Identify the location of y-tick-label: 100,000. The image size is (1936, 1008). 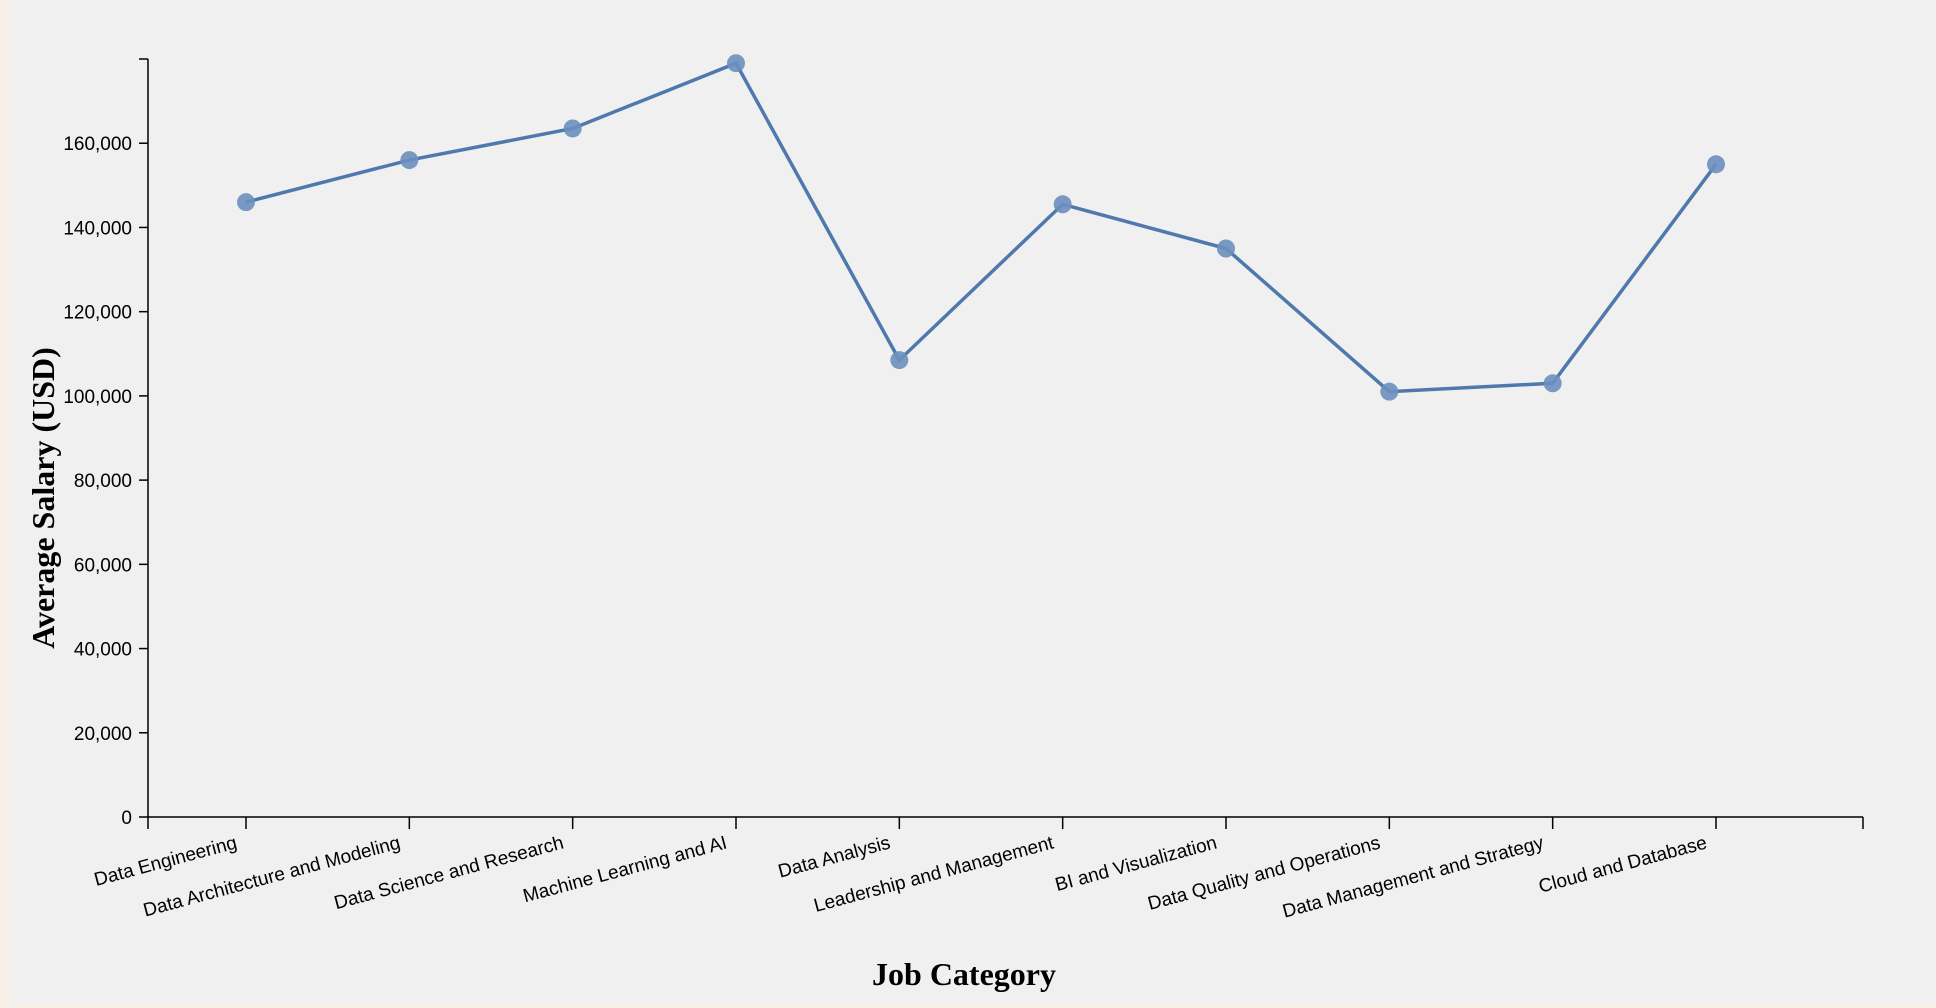
(97, 397).